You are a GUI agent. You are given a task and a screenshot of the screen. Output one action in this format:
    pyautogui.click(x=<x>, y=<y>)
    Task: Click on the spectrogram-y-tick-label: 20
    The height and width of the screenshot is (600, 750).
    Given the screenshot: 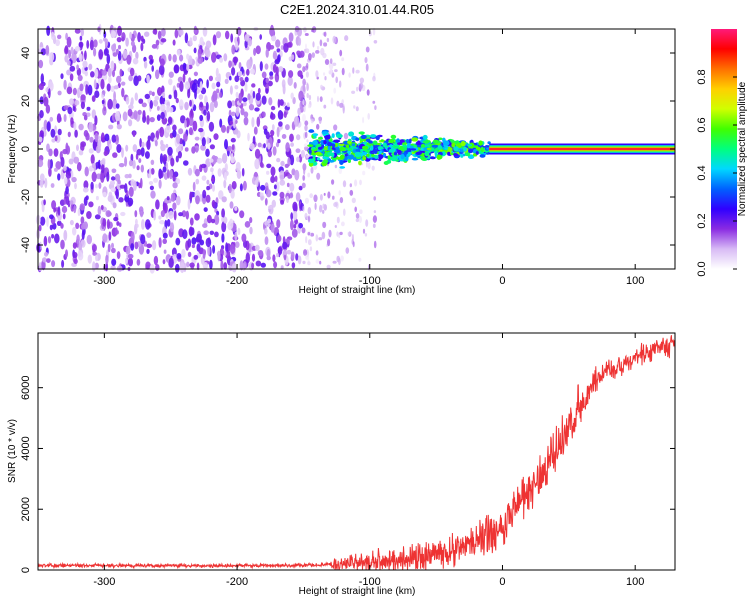 What is the action you would take?
    pyautogui.click(x=26, y=101)
    